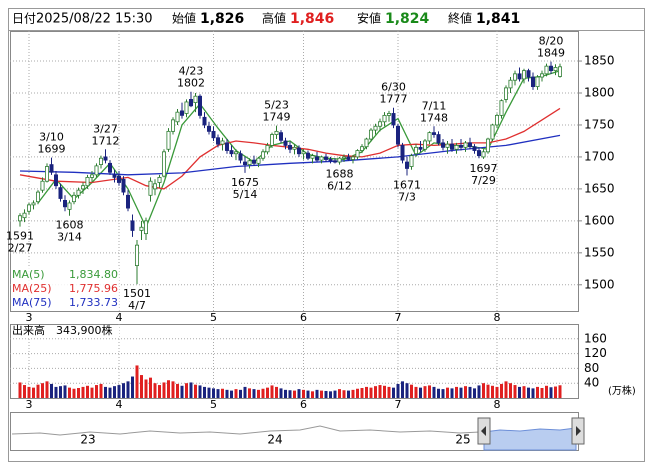 This screenshot has width=653, height=474. What do you see at coordinates (51, 137) in the screenshot?
I see `annotation-date: 3/10` at bounding box center [51, 137].